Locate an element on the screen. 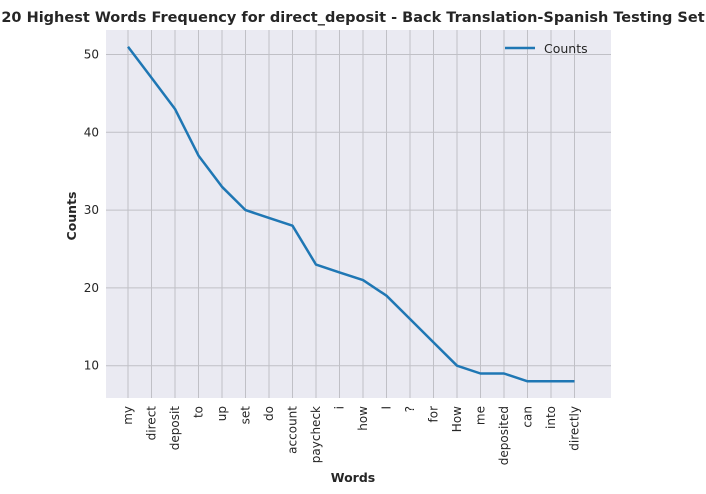 Image resolution: width=706 pixels, height=494 pixels. x-tick-label: how is located at coordinates (363, 418).